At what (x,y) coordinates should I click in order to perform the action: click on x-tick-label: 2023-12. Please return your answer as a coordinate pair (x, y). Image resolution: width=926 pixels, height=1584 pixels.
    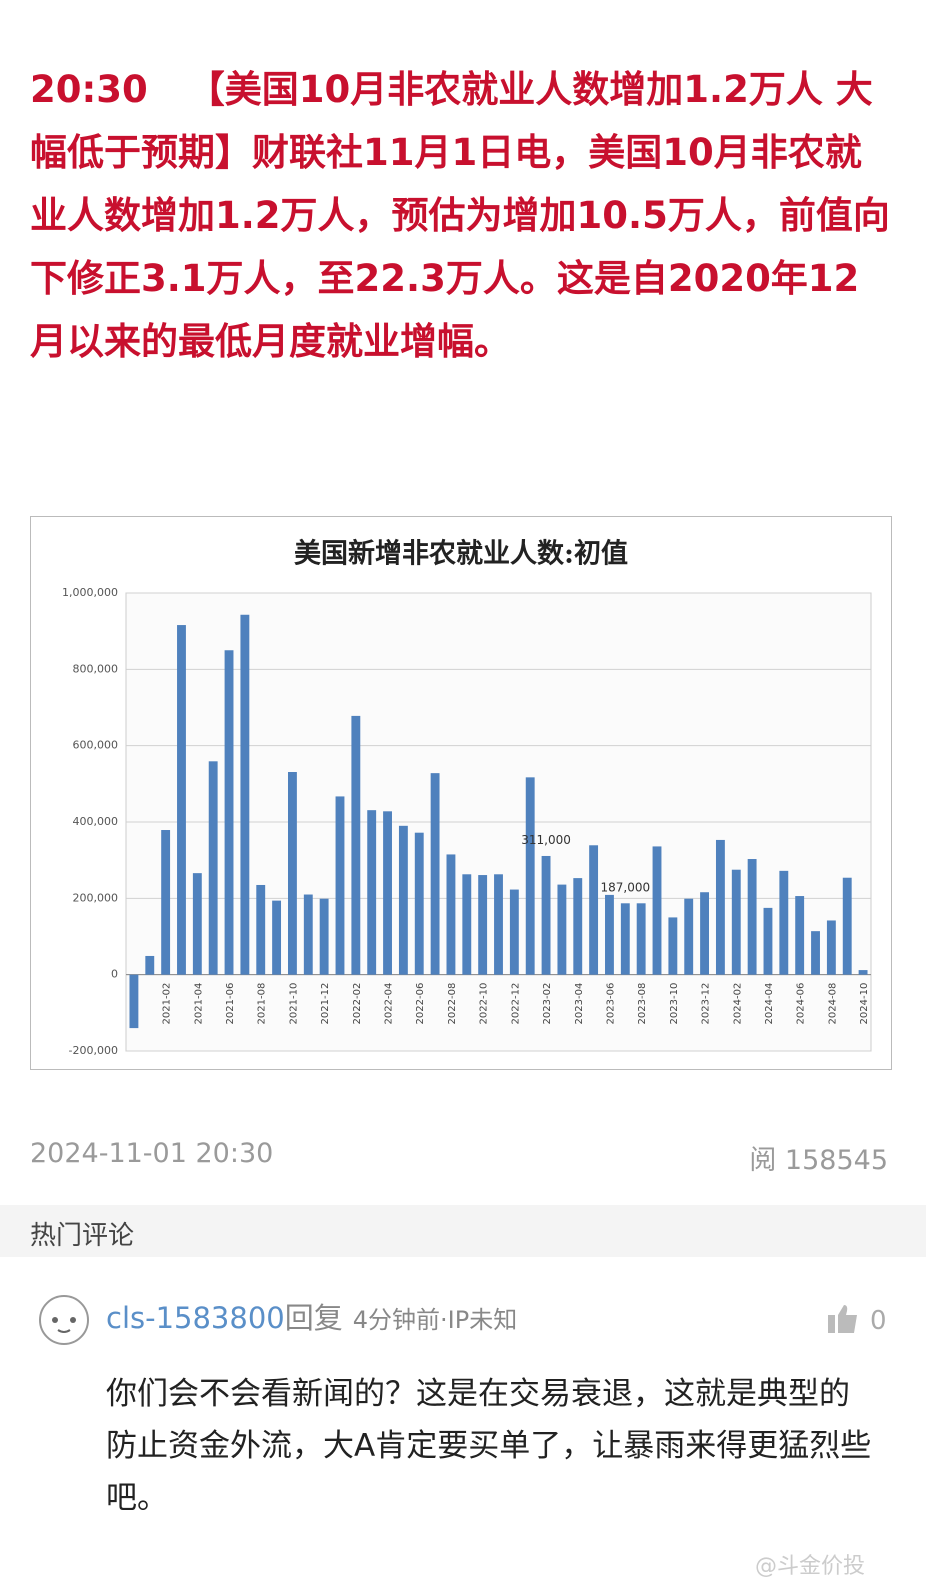
    Looking at the image, I should click on (706, 1004).